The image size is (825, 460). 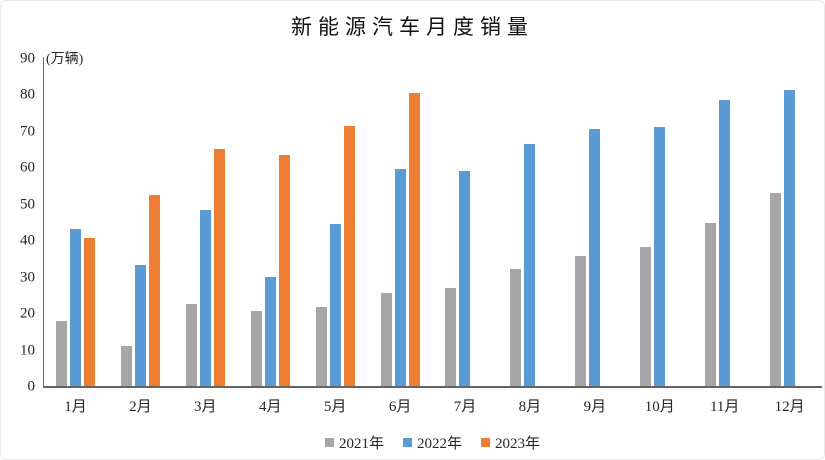 What do you see at coordinates (140, 407) in the screenshot?
I see `x-tick-label: 2月` at bounding box center [140, 407].